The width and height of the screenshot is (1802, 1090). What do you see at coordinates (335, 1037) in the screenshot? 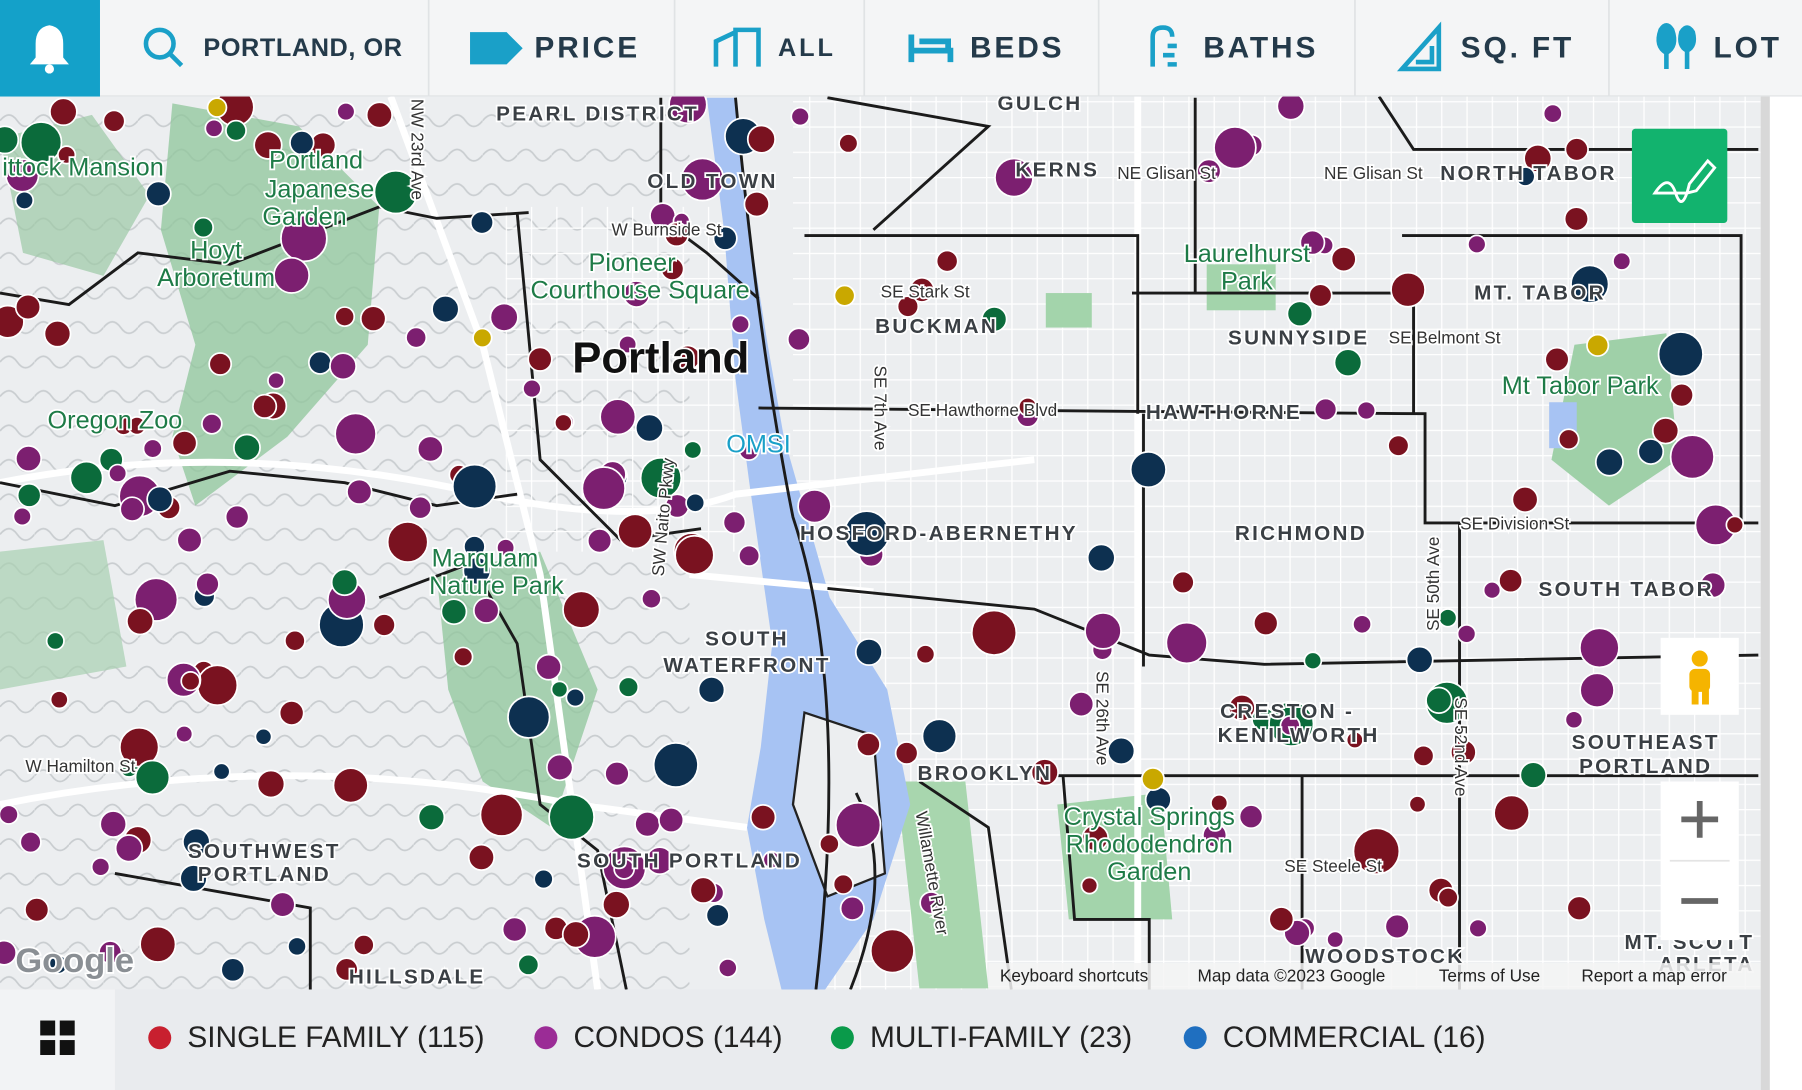
I see `legend-label: SINGLE FAMILY (115)` at bounding box center [335, 1037].